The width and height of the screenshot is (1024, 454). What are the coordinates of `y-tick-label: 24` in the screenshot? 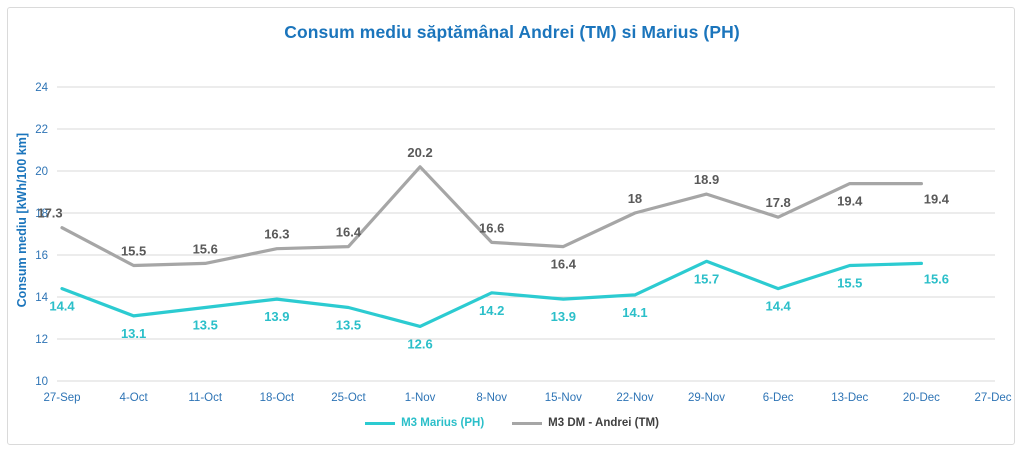 It's located at (41, 88).